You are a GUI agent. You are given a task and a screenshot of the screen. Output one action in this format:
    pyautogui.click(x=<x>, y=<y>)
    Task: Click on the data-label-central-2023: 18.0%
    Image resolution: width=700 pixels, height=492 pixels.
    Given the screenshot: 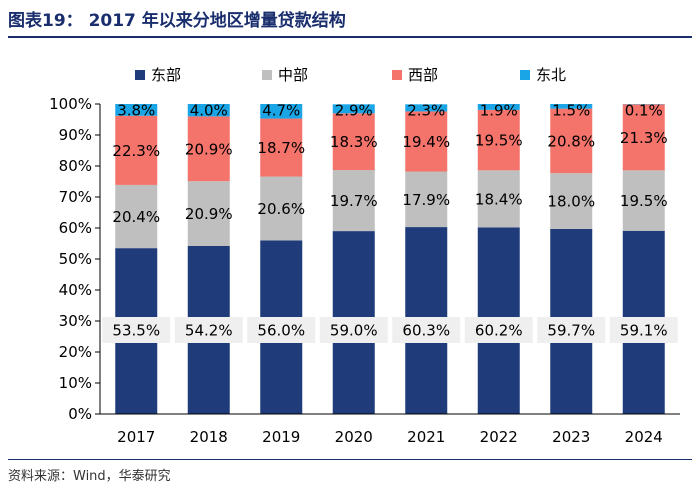 What is the action you would take?
    pyautogui.click(x=571, y=202)
    